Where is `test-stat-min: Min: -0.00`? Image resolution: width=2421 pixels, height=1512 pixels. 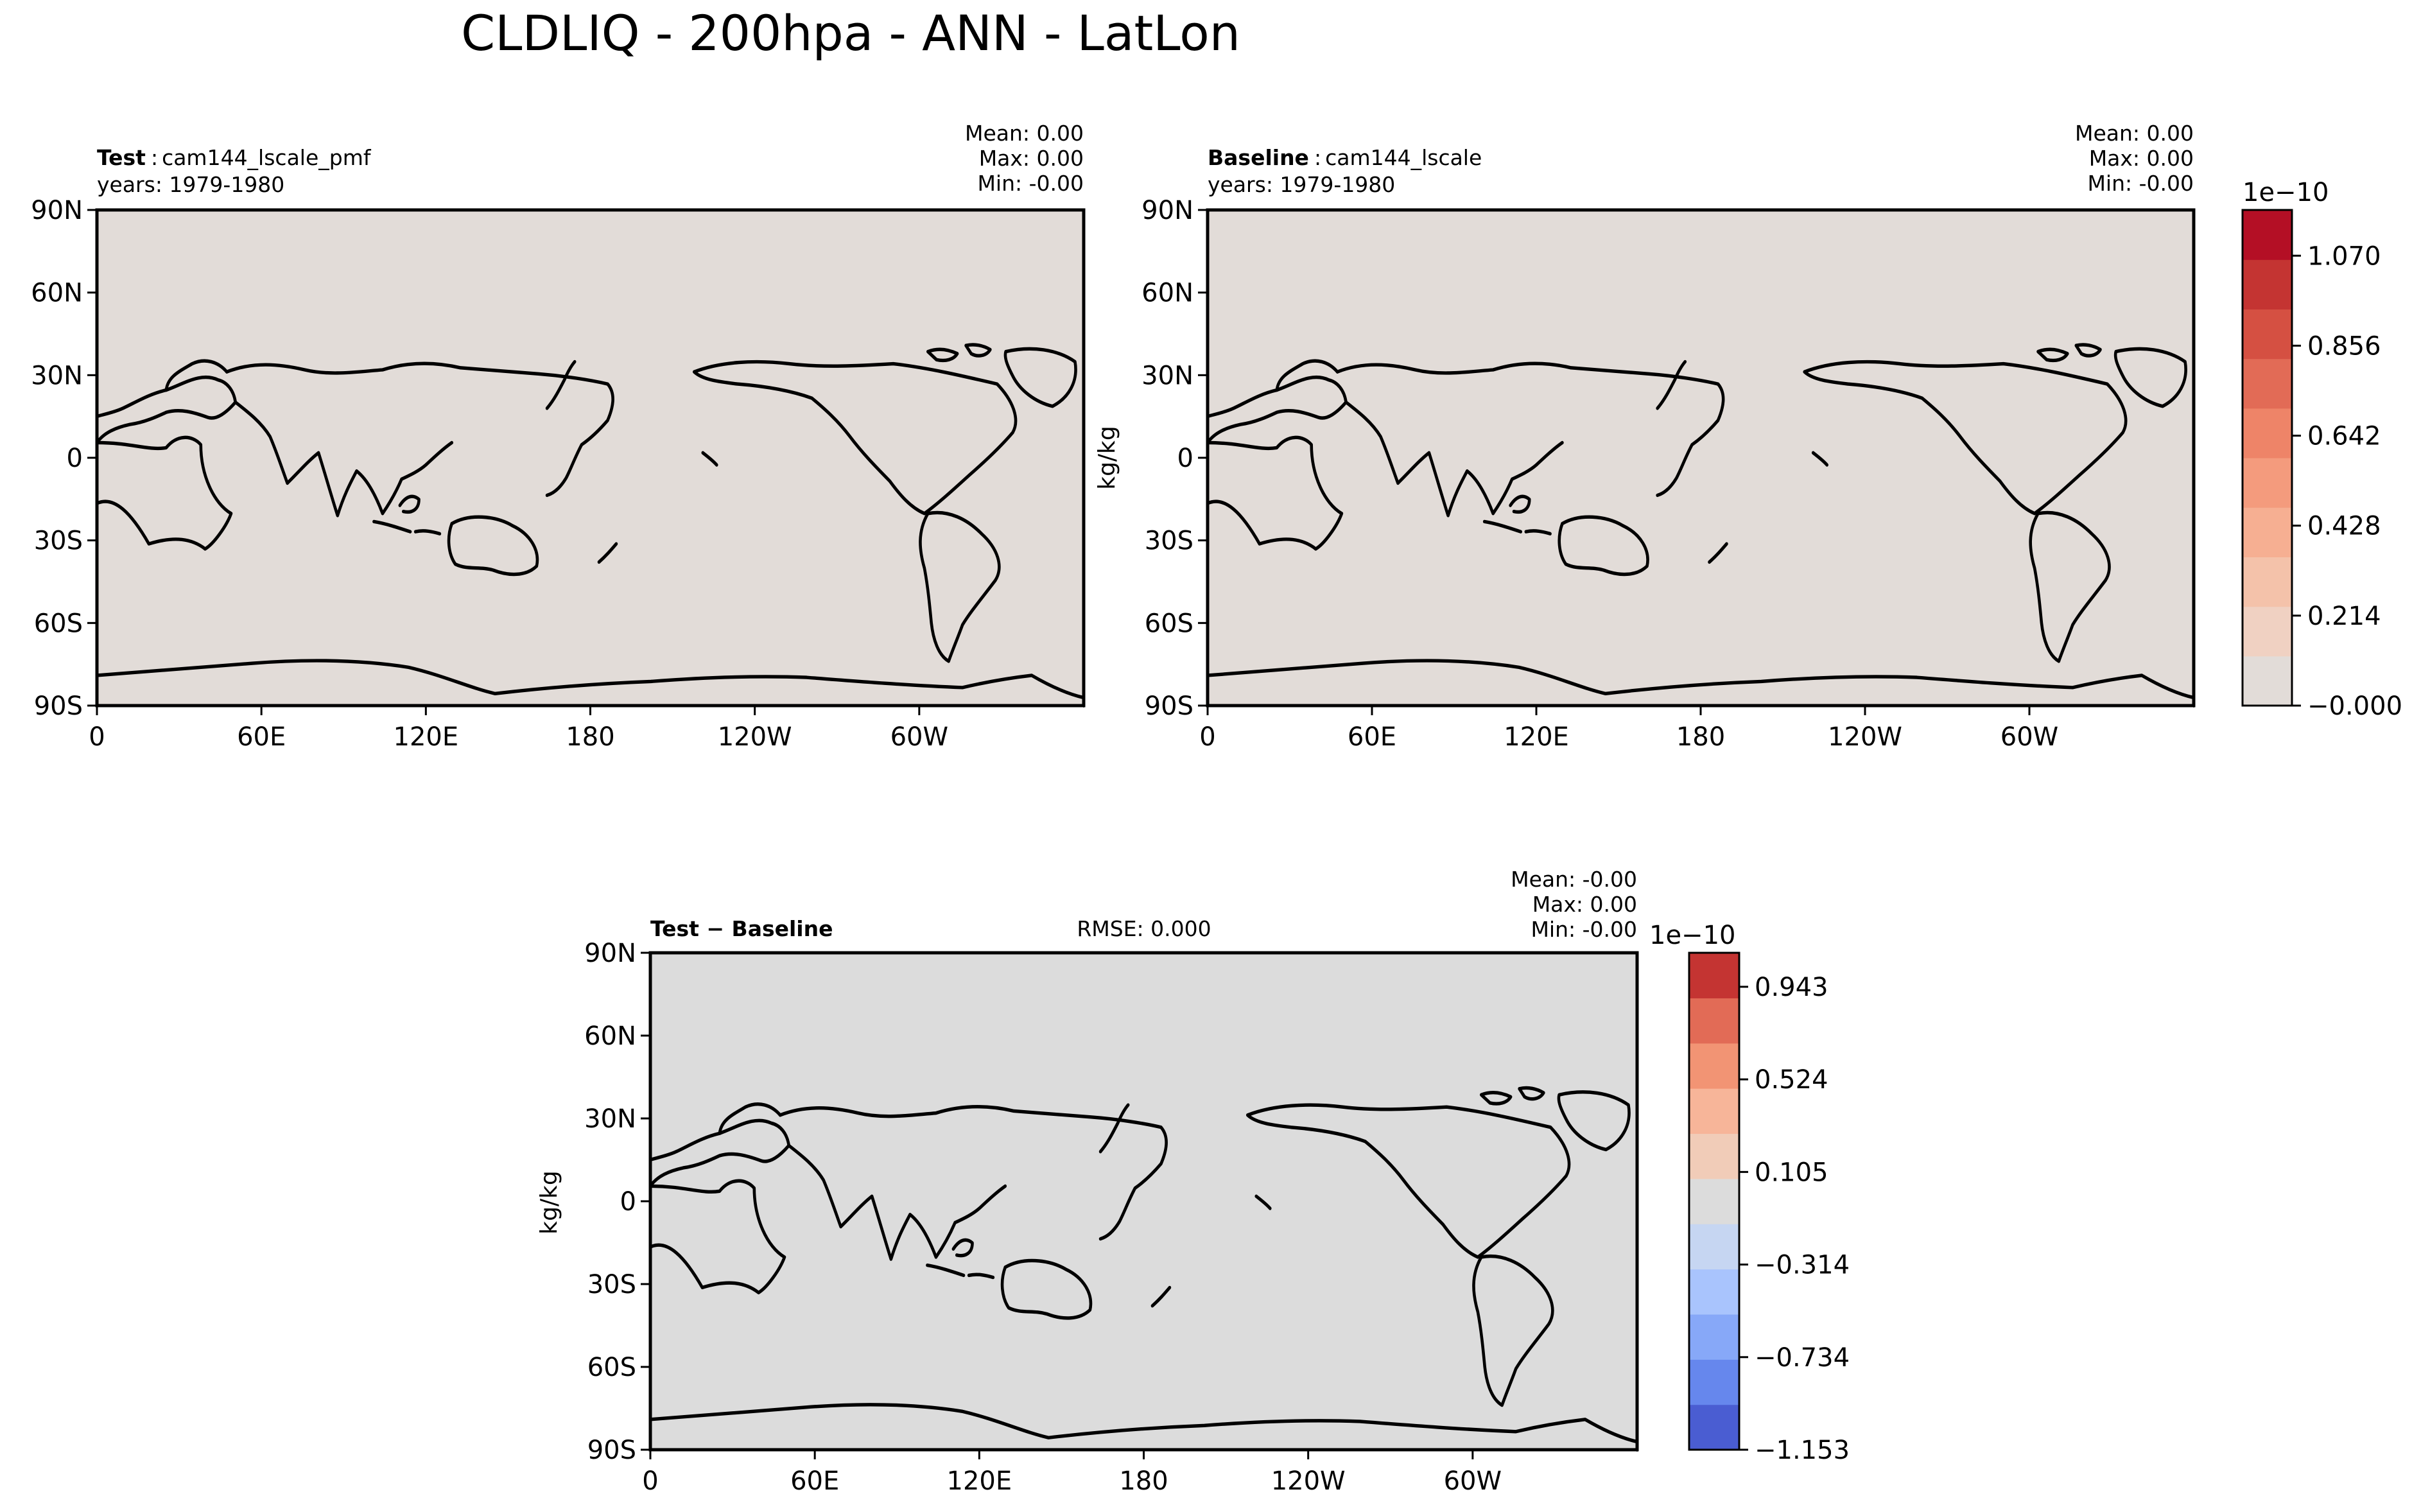
test-stat-min: Min: -0.00 is located at coordinates (1030, 183).